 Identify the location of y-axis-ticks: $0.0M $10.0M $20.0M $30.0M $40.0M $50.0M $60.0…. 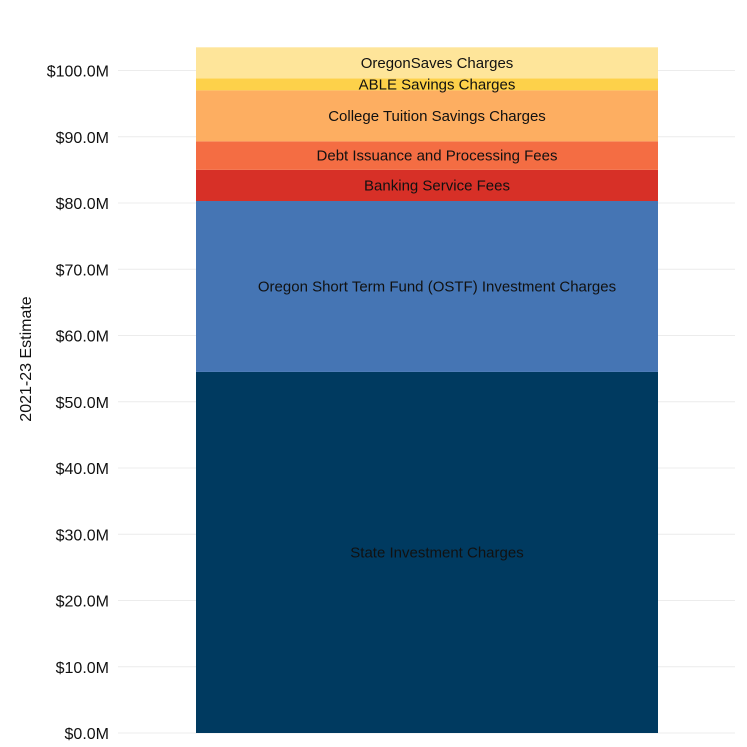
(78, 404).